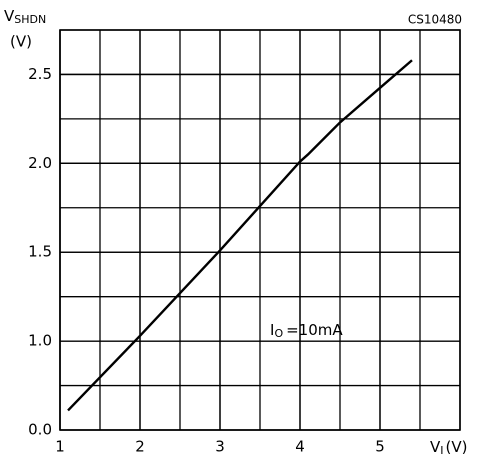 This screenshot has height=460, width=480. What do you see at coordinates (30, 19) in the screenshot?
I see `y-label-sub: SHDN` at bounding box center [30, 19].